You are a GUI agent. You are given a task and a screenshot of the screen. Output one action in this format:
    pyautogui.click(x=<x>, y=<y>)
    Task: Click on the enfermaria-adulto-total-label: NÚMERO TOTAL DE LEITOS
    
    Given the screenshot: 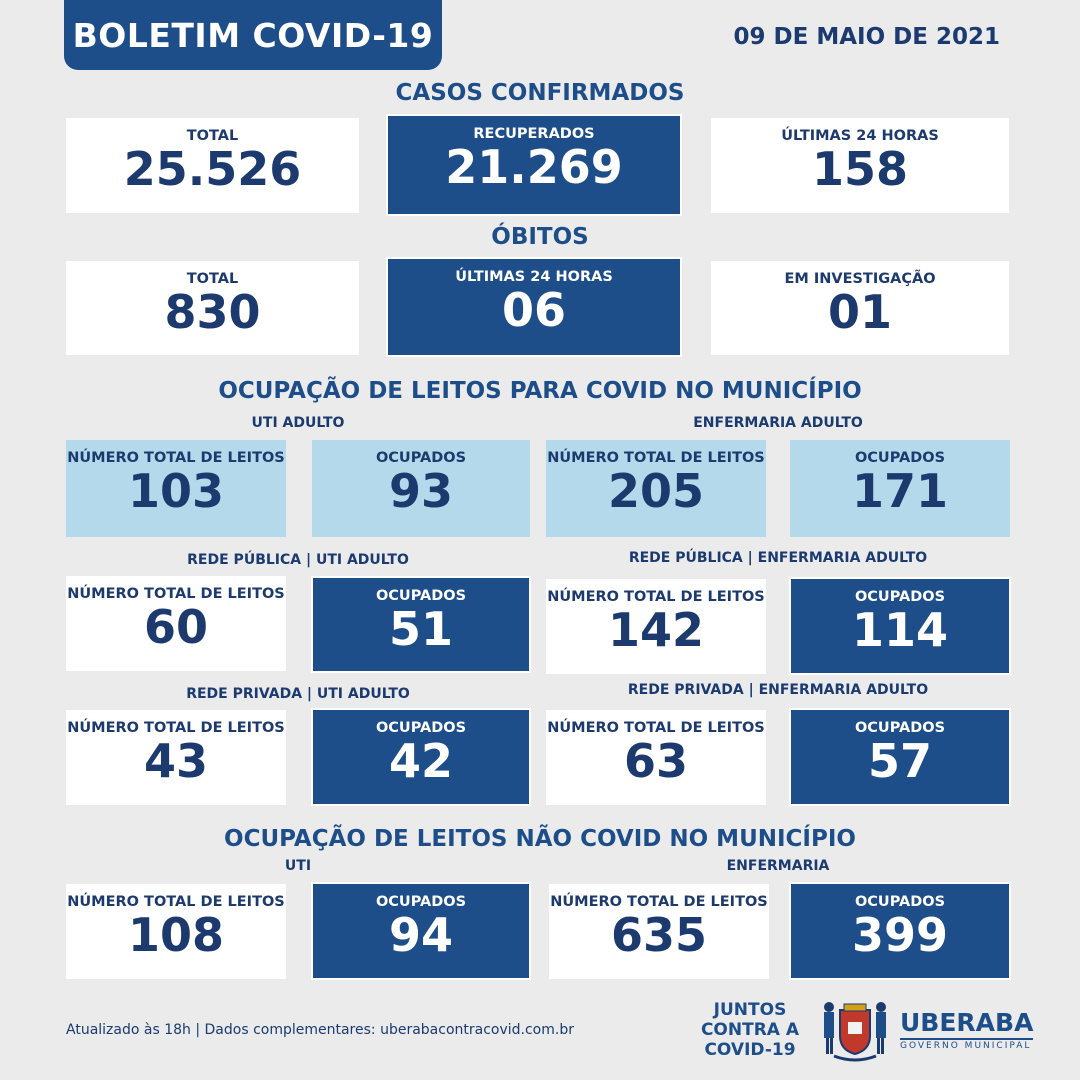 What is the action you would take?
    pyautogui.click(x=656, y=458)
    